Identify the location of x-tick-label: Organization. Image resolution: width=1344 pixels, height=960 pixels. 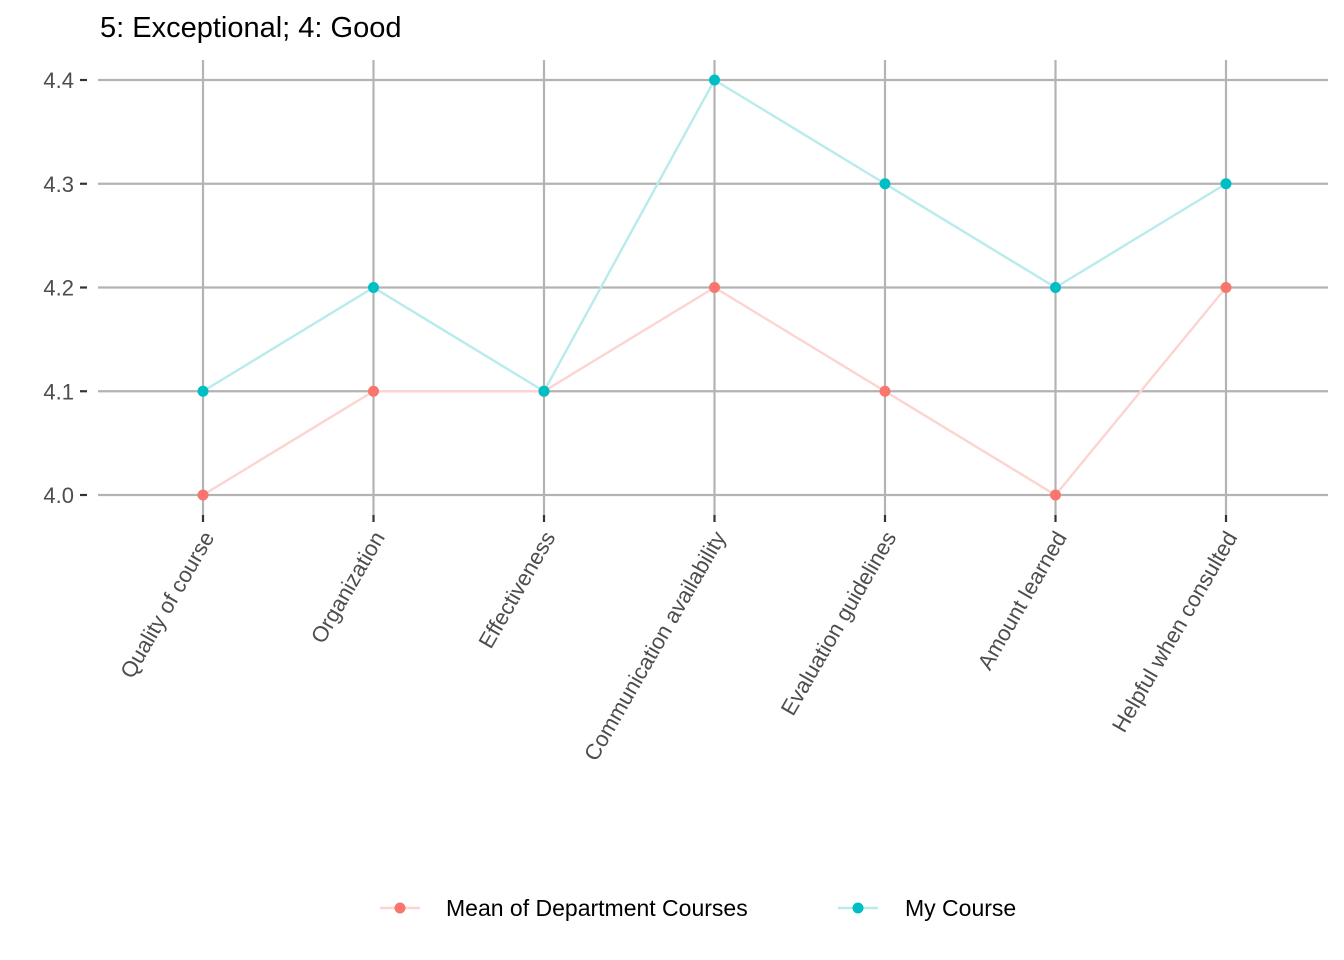
(348, 587).